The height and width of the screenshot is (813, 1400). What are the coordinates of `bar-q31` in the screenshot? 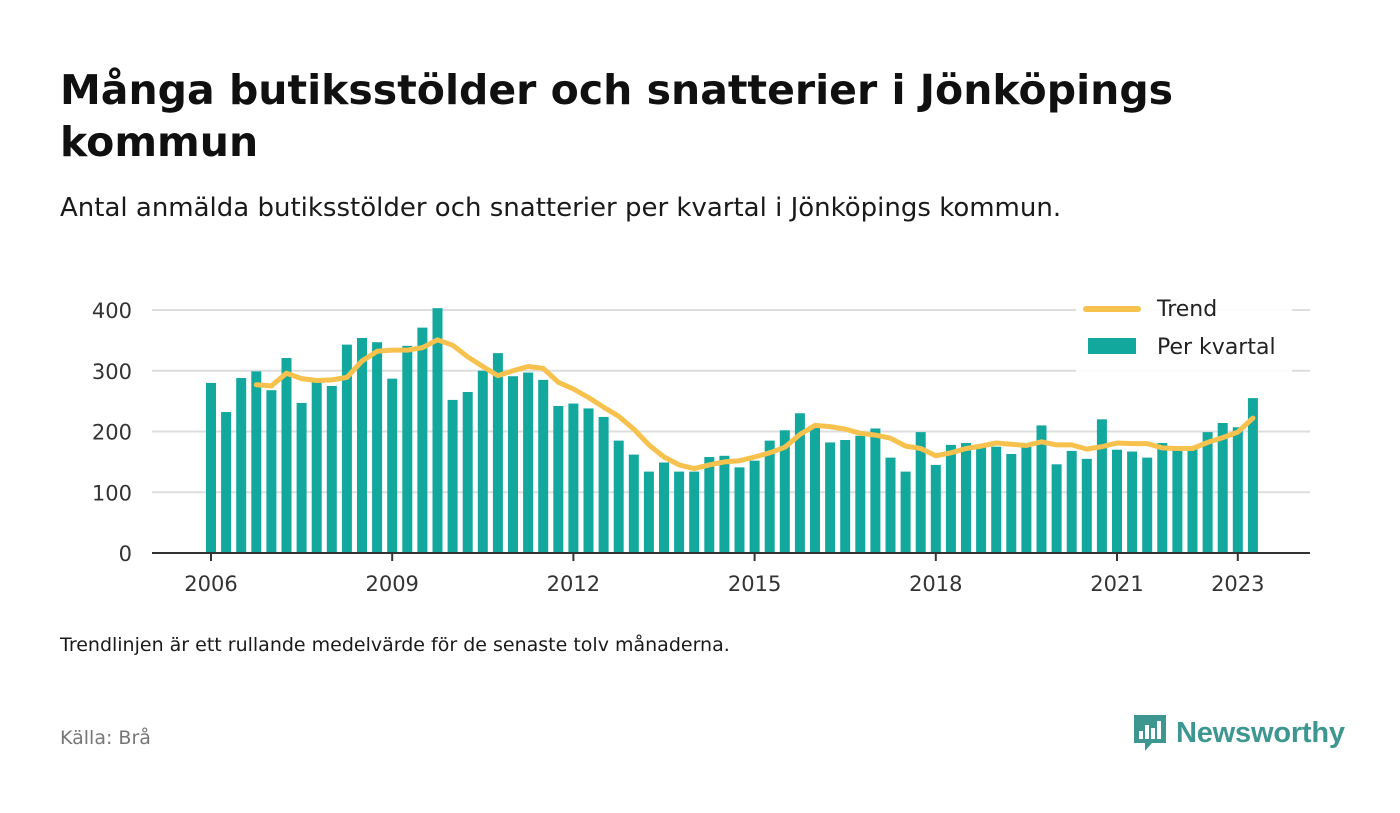 It's located at (664, 507).